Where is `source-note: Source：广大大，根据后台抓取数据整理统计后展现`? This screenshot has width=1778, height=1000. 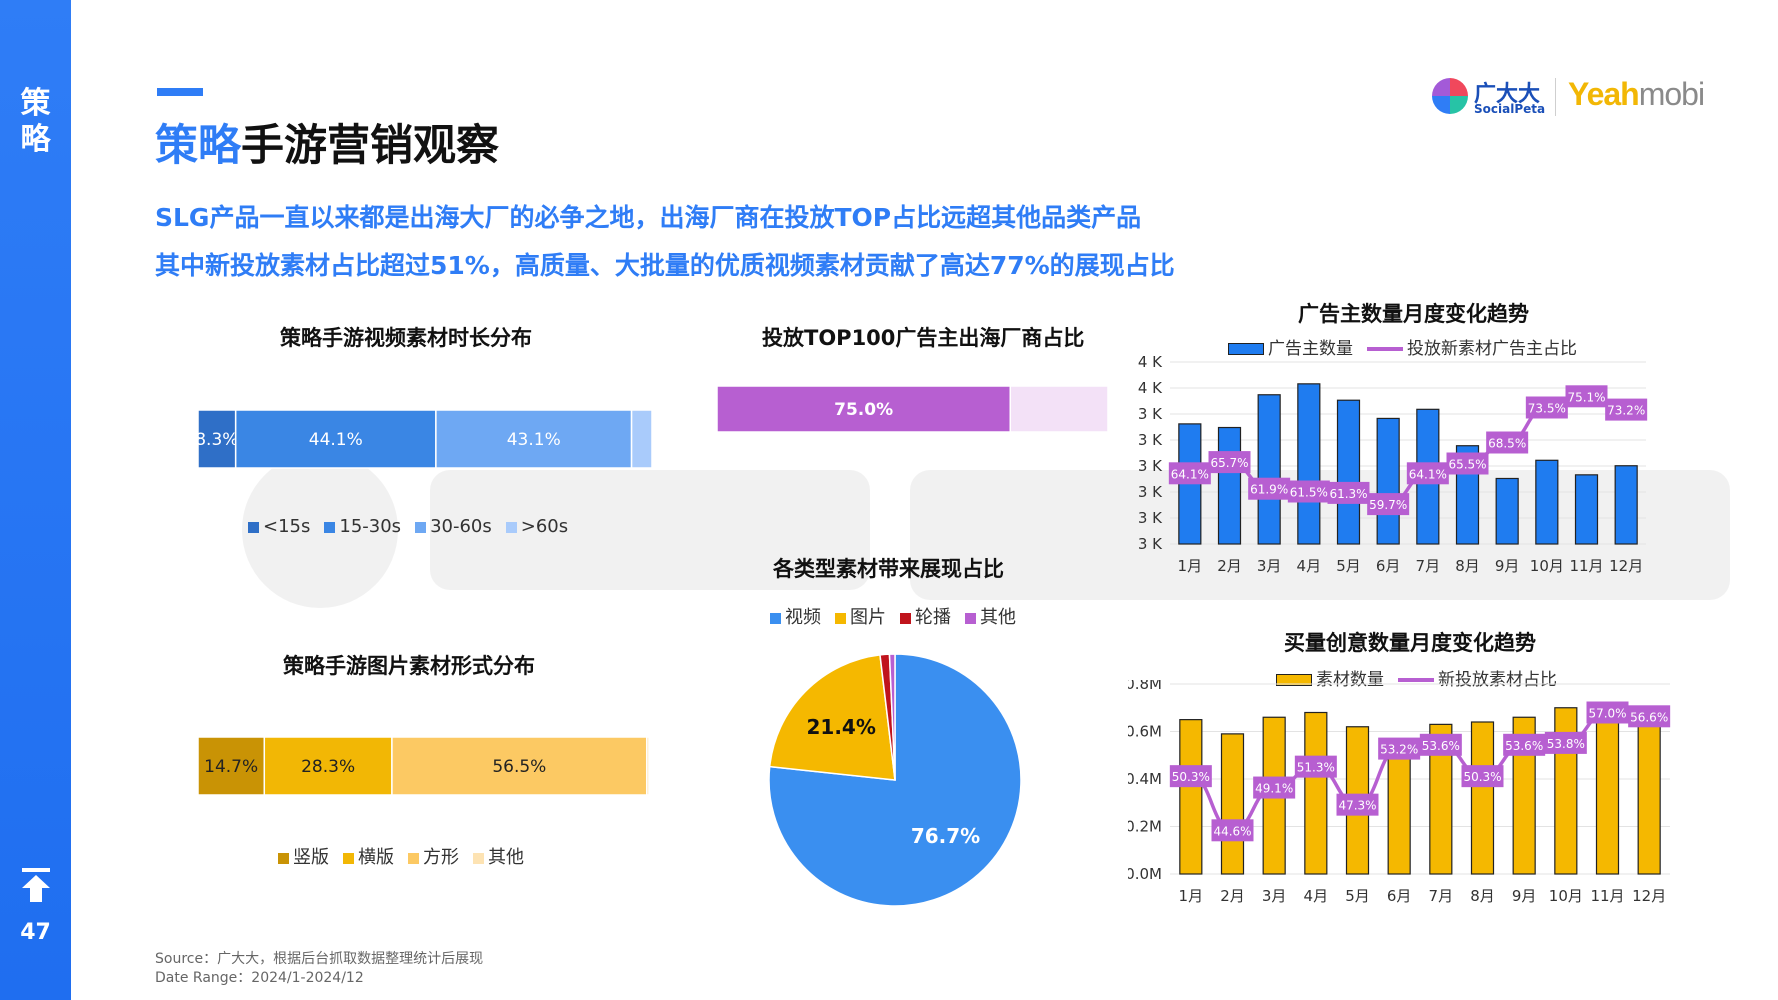 source-note: Source：广大大，根据后台抓取数据整理统计后展现 is located at coordinates (319, 959).